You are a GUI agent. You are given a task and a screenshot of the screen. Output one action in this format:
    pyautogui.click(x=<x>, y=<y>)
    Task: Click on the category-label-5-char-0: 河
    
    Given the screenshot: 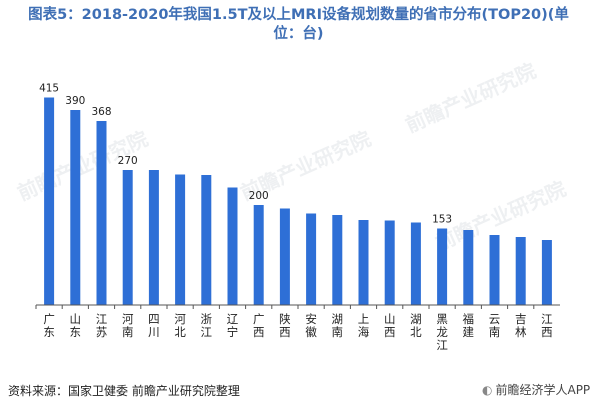 What is the action you would take?
    pyautogui.click(x=180, y=319)
    